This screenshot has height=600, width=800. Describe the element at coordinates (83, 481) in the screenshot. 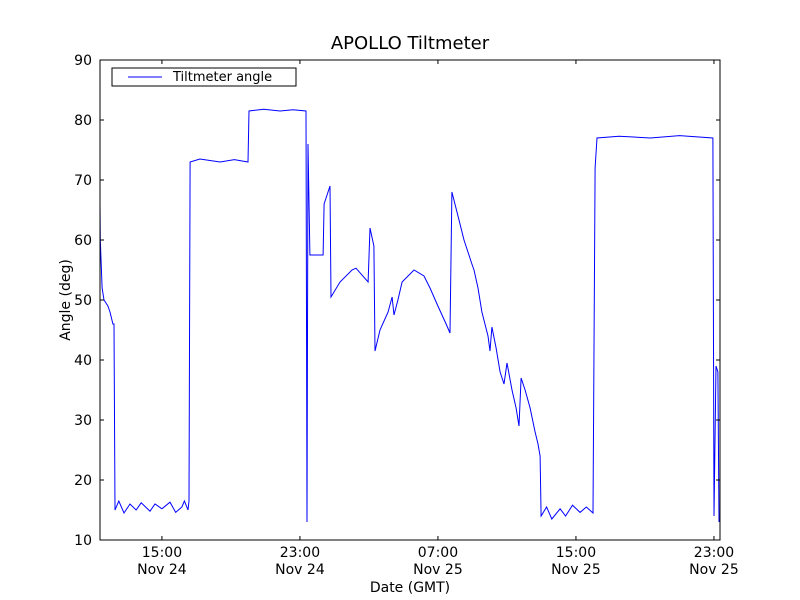

I see `y-tick-label: 20` at that location.